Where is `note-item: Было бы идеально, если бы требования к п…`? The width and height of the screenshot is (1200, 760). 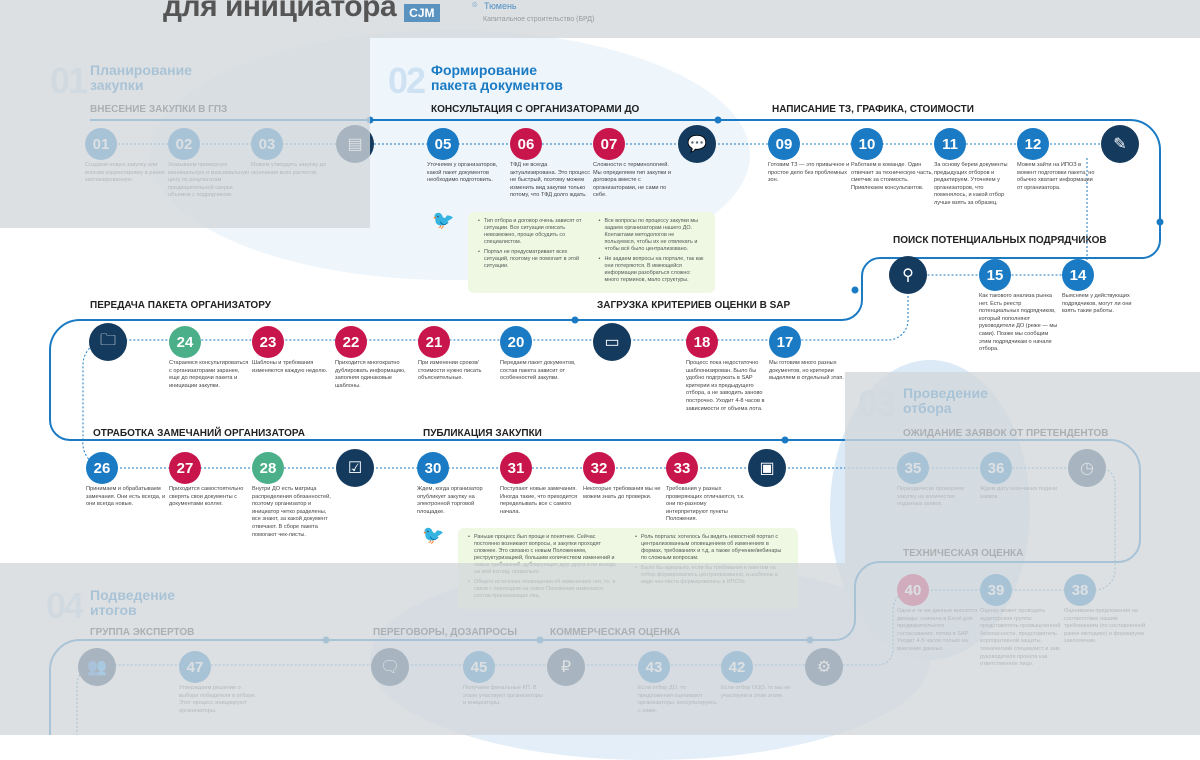 note-item: Было бы идеально, если бы требования к п… is located at coordinates (711, 575).